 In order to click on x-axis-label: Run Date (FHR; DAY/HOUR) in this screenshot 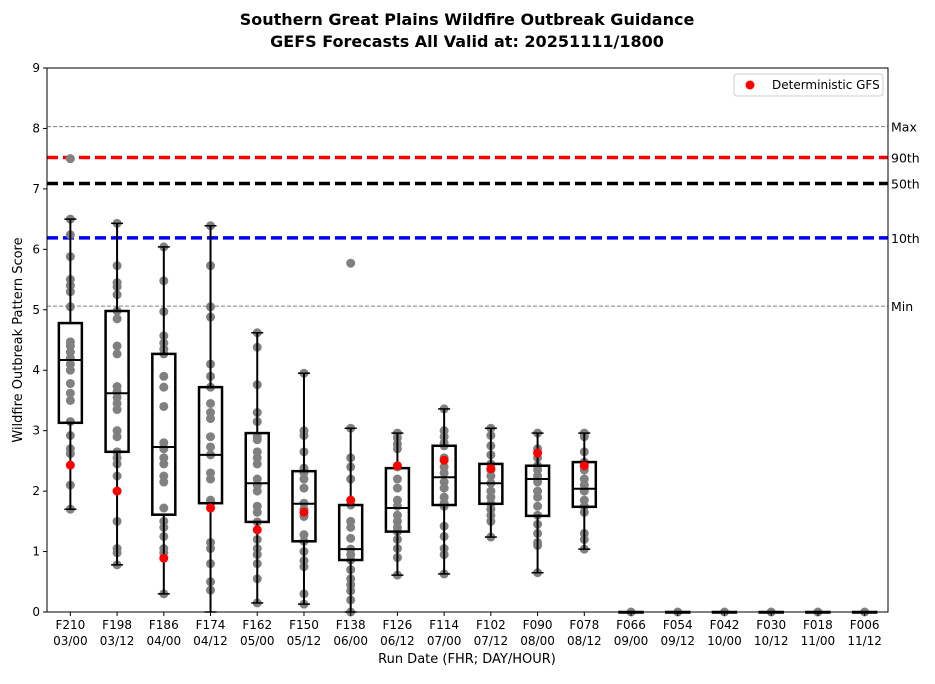, I will do `click(467, 659)`.